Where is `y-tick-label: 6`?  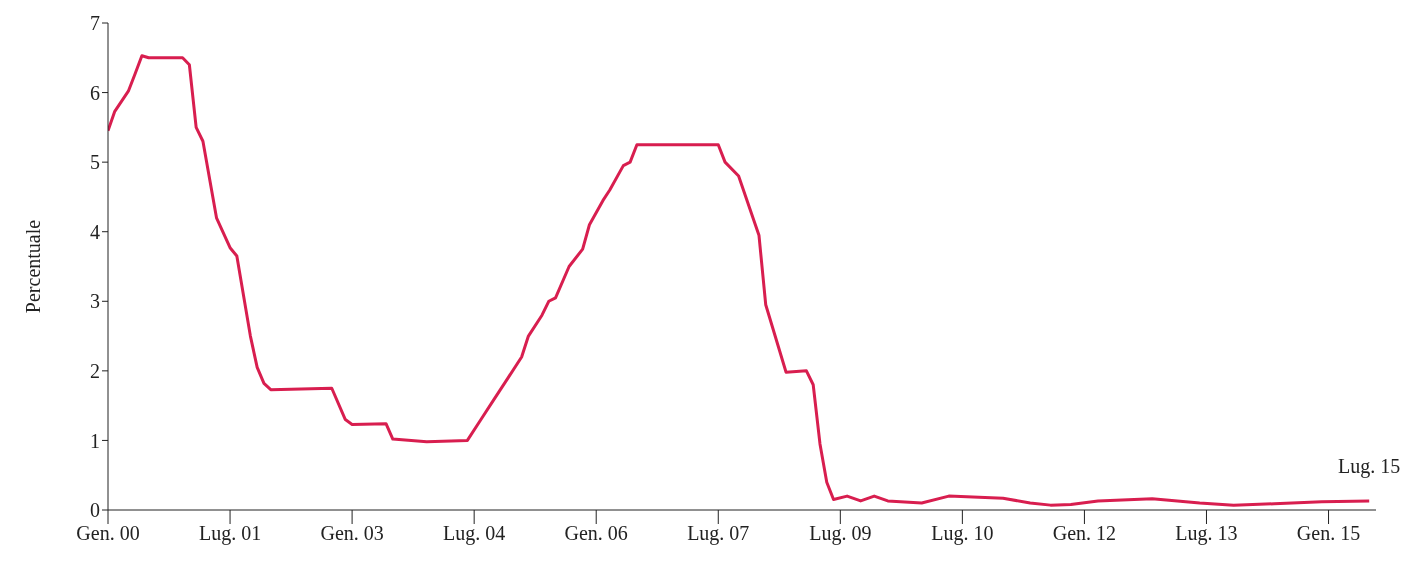 y-tick-label: 6 is located at coordinates (95, 92).